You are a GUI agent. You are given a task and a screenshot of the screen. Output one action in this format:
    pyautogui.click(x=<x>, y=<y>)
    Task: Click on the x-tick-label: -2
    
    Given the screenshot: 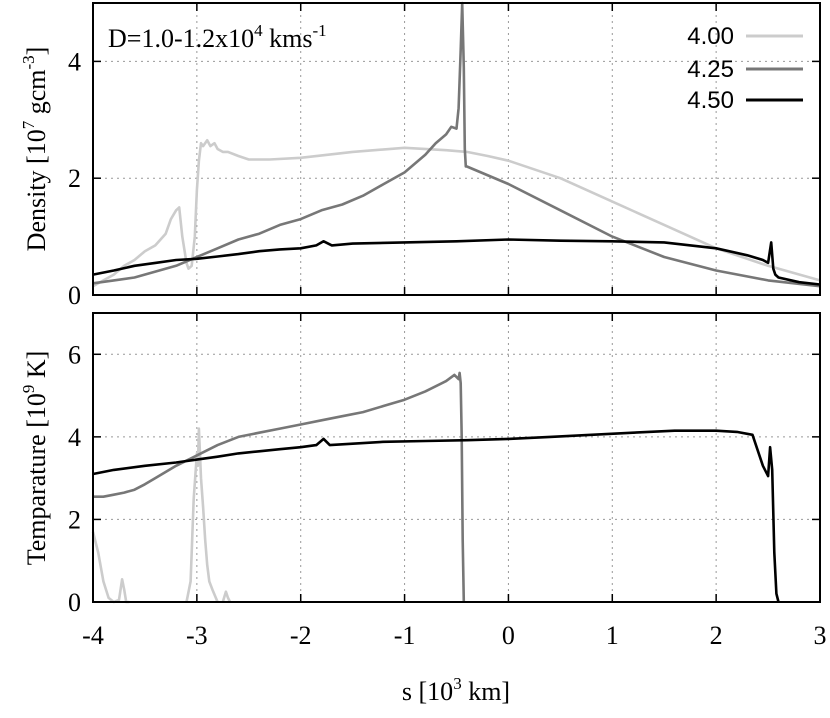 What is the action you would take?
    pyautogui.click(x=301, y=635)
    